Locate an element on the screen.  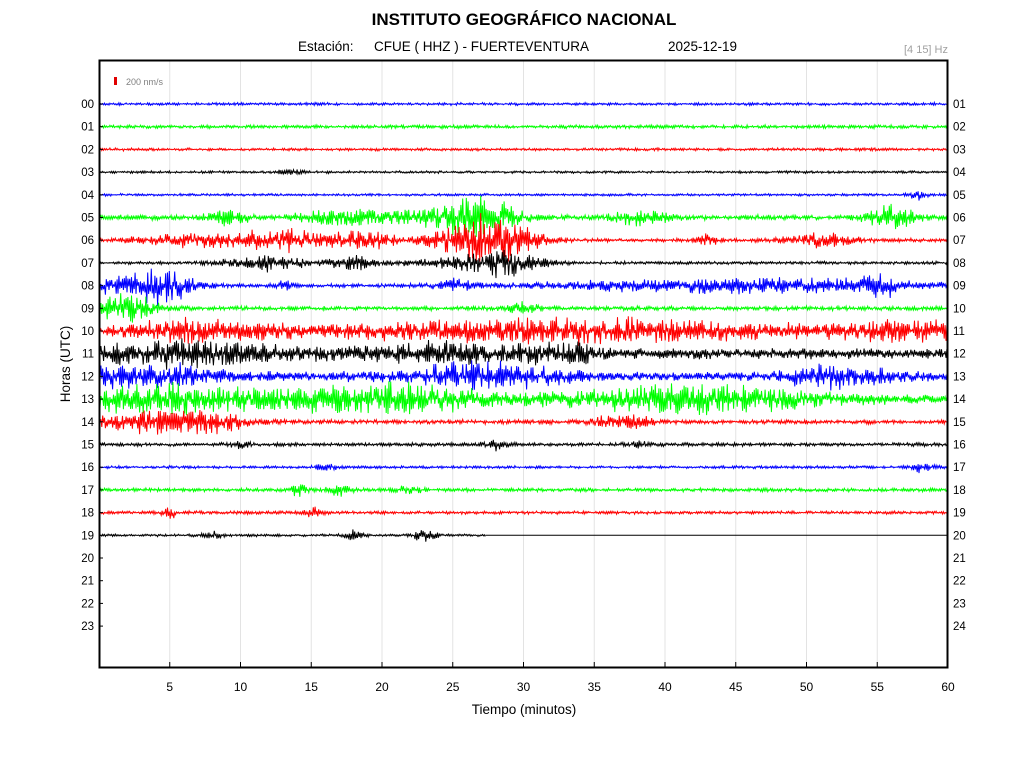
hour-label-left: 20 is located at coordinates (87, 559).